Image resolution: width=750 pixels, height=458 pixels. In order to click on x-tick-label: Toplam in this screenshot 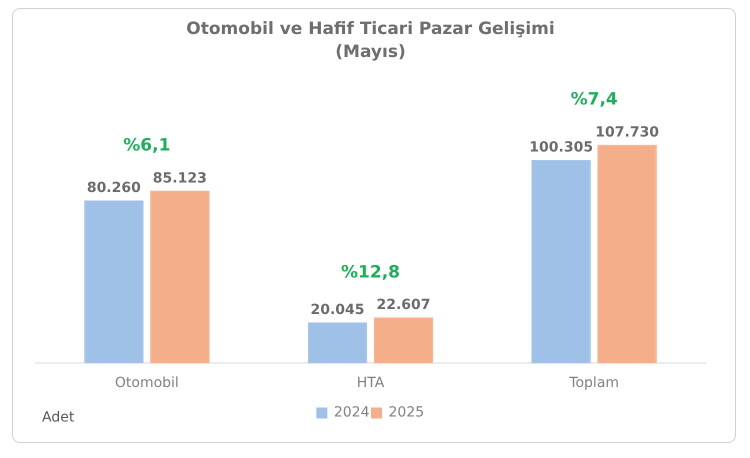, I will do `click(594, 383)`.